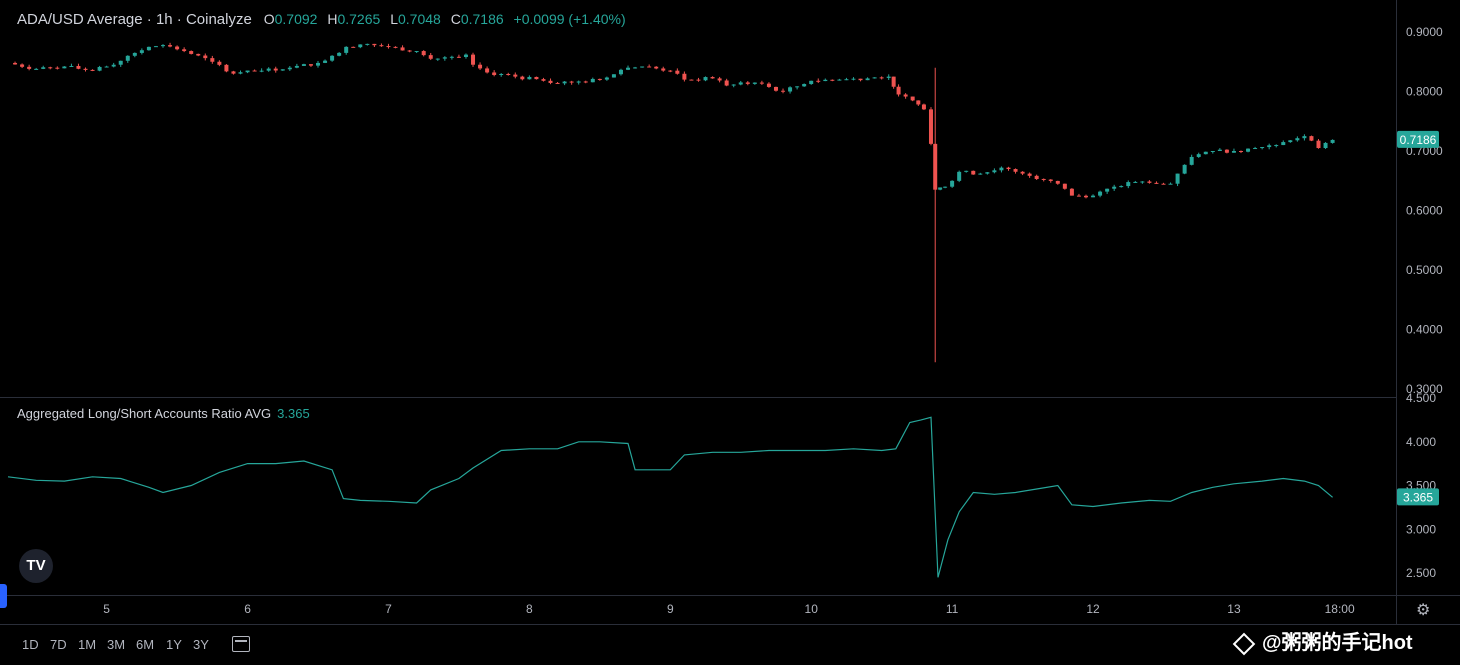  I want to click on side-panel-handle, so click(3, 596).